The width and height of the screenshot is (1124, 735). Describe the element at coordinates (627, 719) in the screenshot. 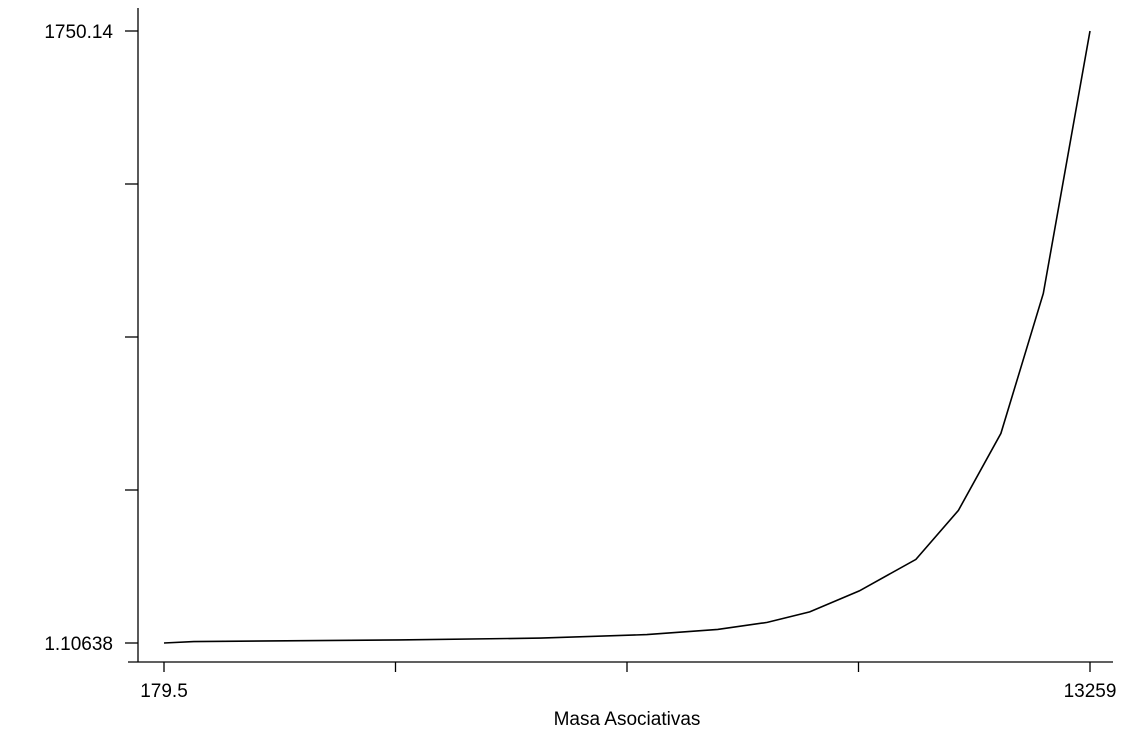

I see `x-axis-label: Masa Asociativas` at that location.